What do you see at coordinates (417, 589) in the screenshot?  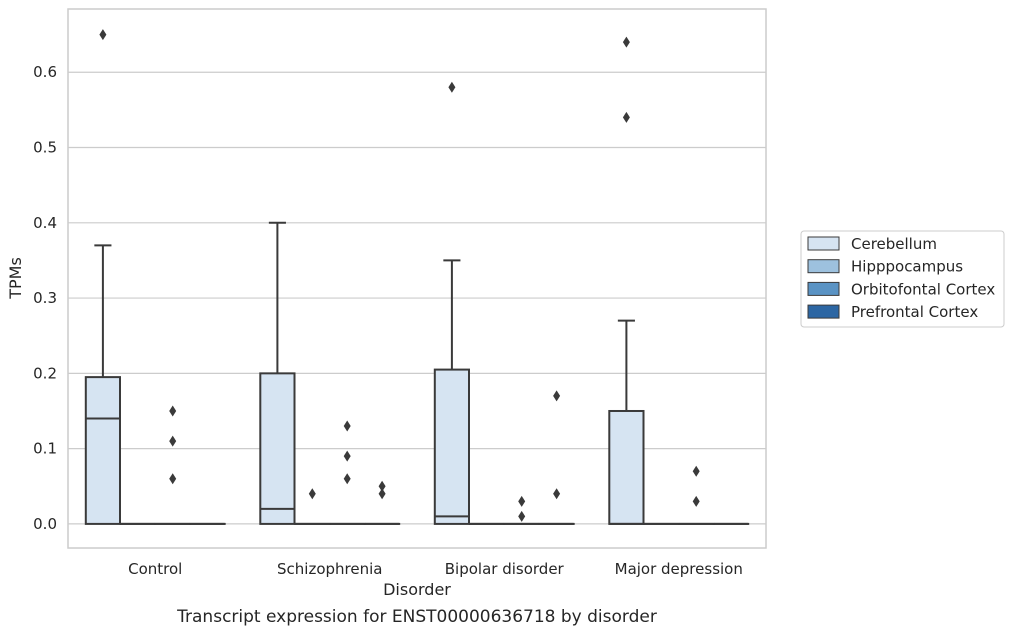 I see `x-axis-title: Disorder` at bounding box center [417, 589].